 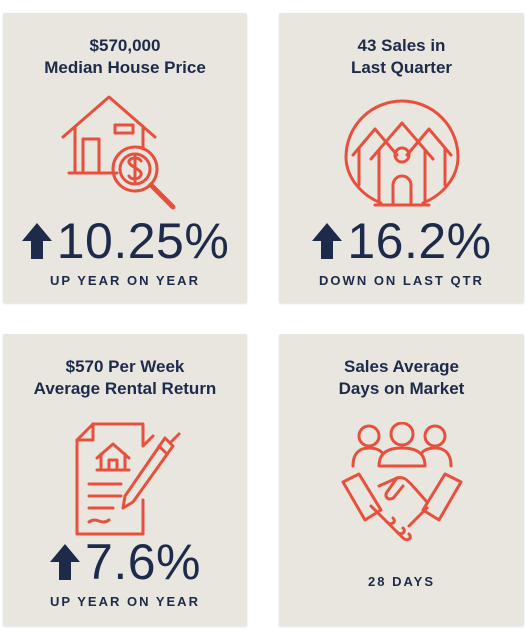 What do you see at coordinates (125, 388) in the screenshot?
I see `title-line-2: Average Rental Return` at bounding box center [125, 388].